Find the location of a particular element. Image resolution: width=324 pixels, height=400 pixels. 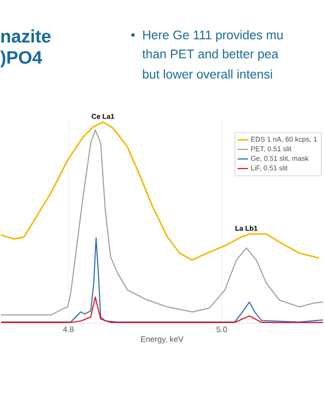

text: than PET and better pea is located at coordinates (210, 55).